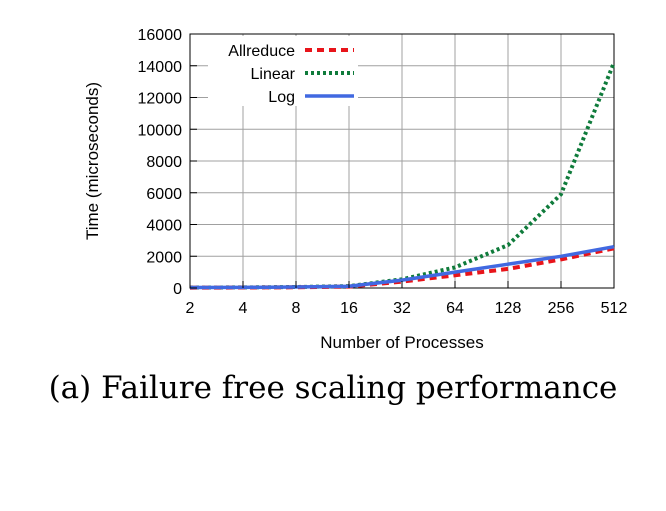  Describe the element at coordinates (160, 35) in the screenshot. I see `y-tick-label: 16000` at that location.